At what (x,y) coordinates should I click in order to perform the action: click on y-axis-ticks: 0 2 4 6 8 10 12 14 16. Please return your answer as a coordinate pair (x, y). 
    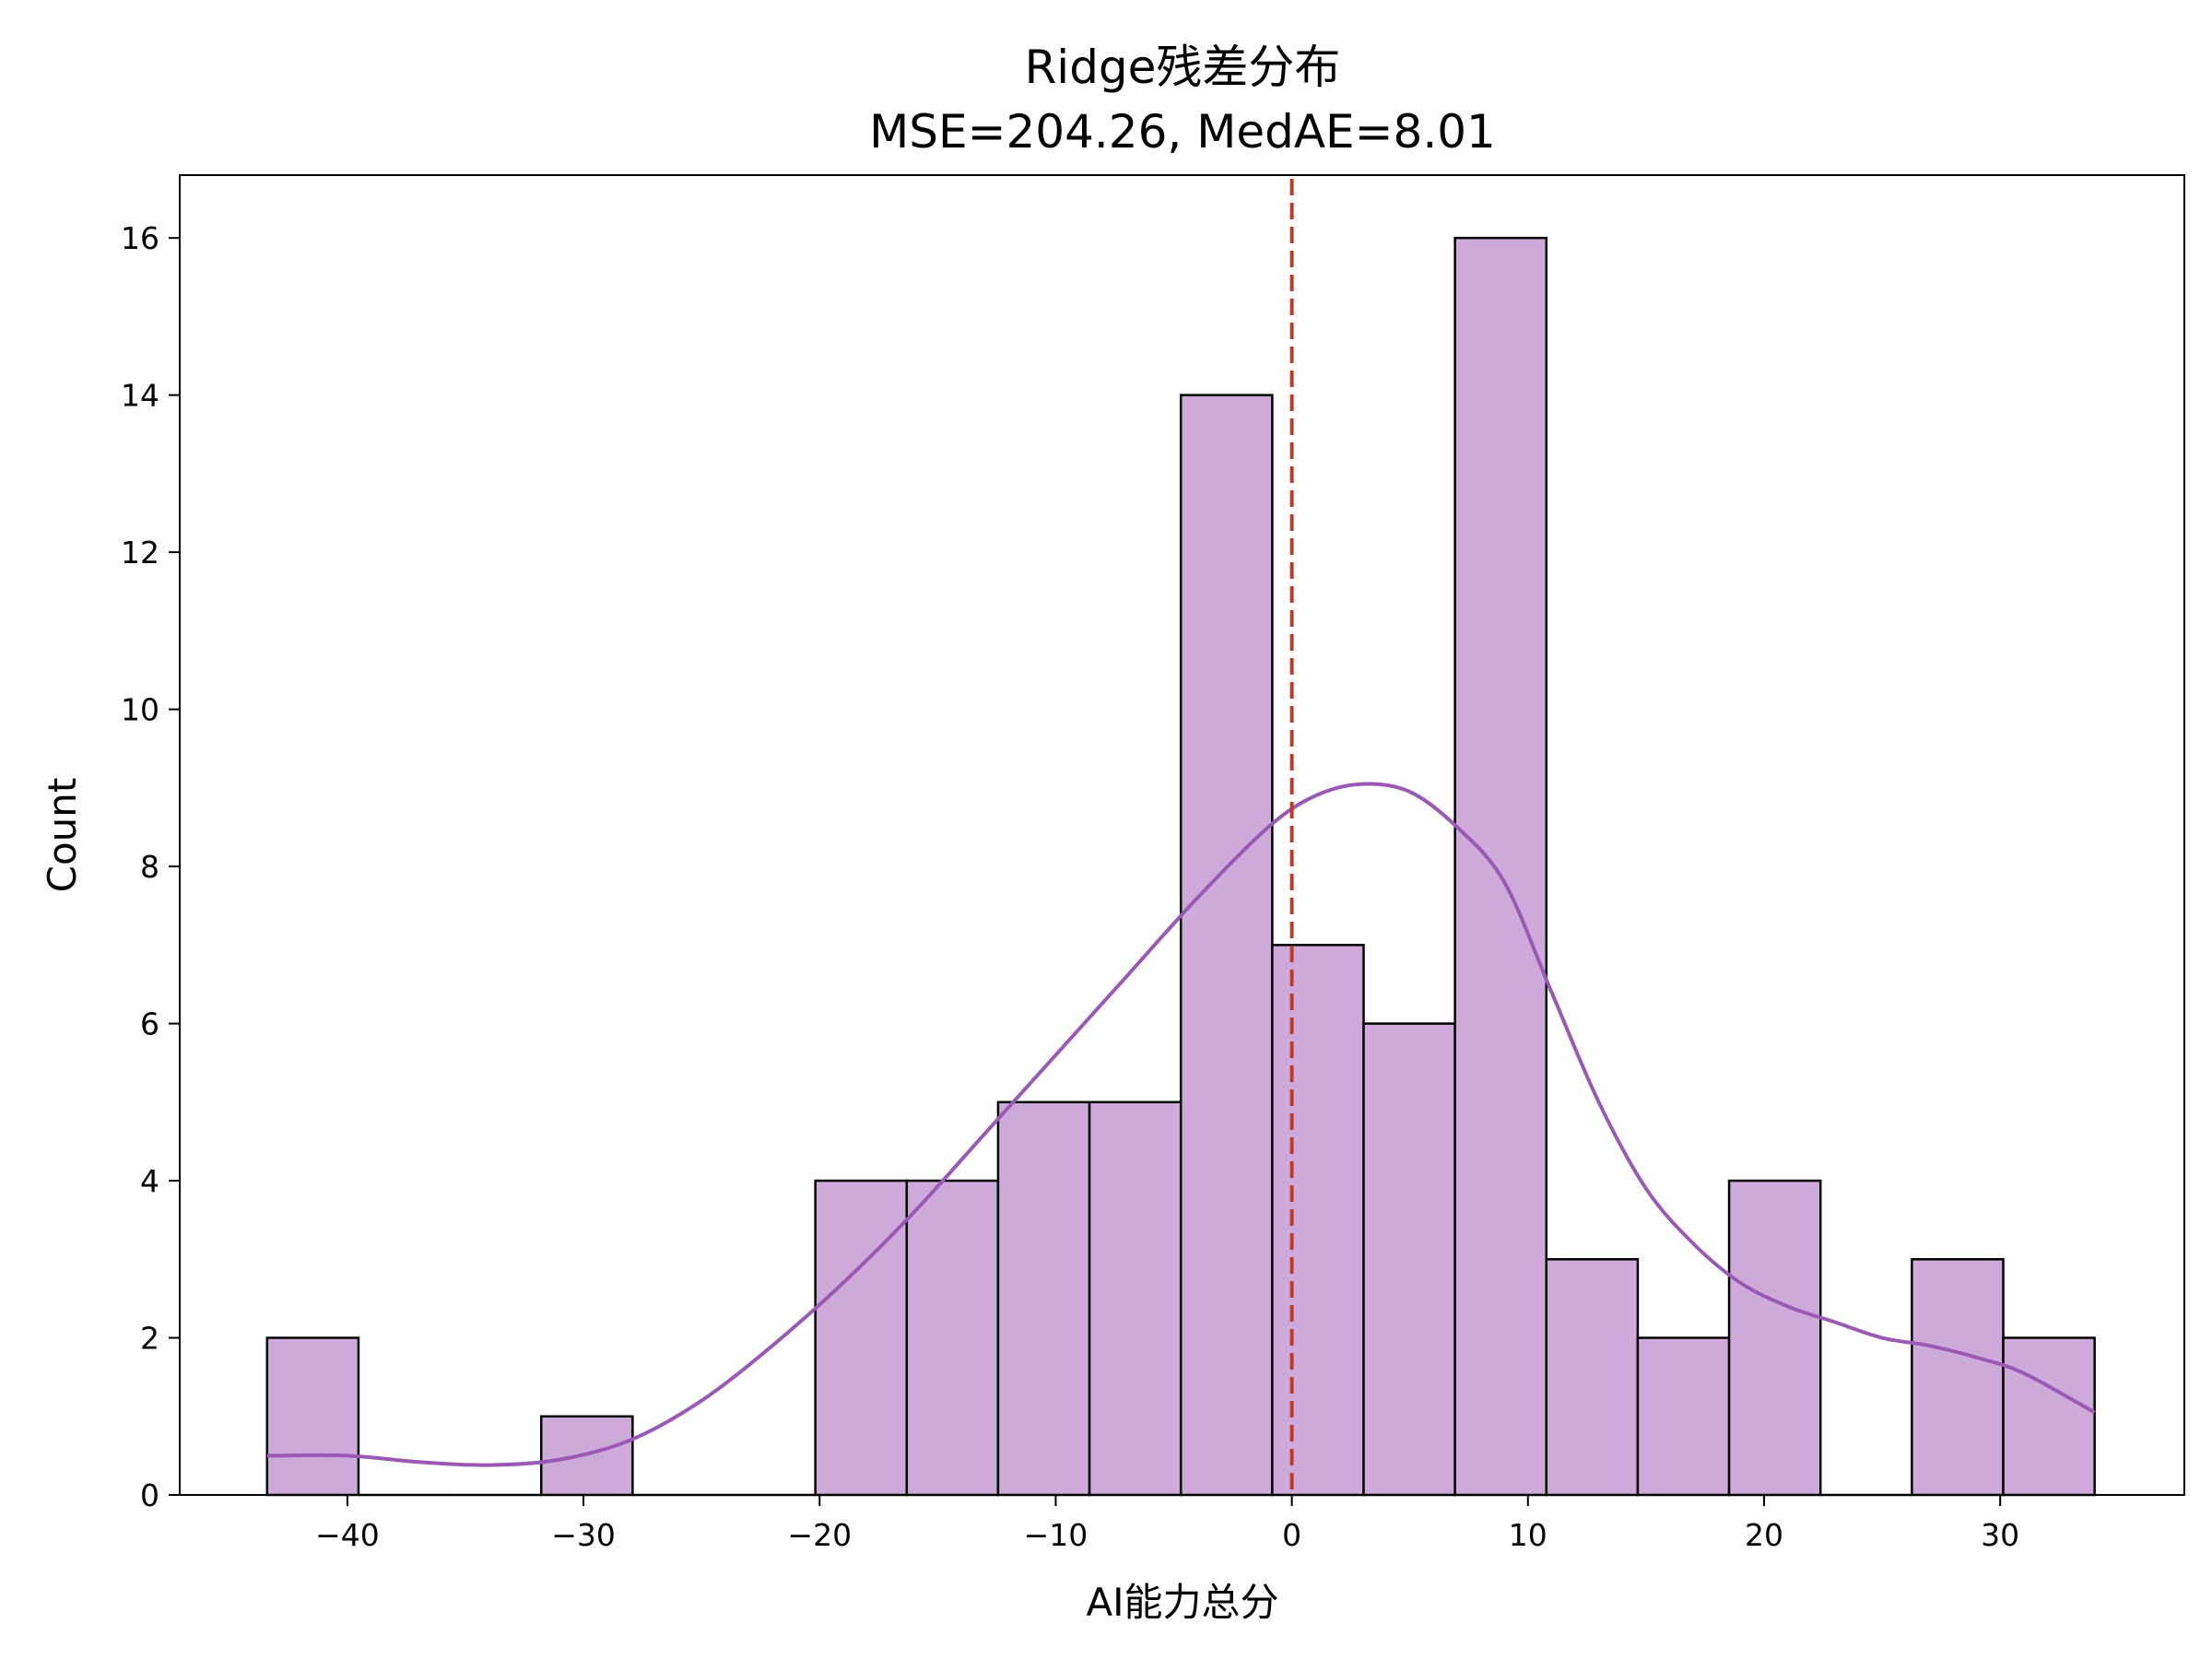
    Looking at the image, I should click on (150, 866).